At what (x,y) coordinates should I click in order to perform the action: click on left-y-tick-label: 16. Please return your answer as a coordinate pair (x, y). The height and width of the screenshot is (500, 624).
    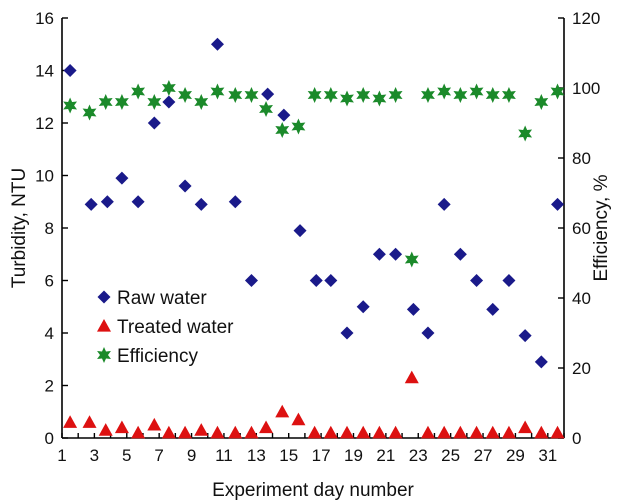
    Looking at the image, I should click on (44, 18).